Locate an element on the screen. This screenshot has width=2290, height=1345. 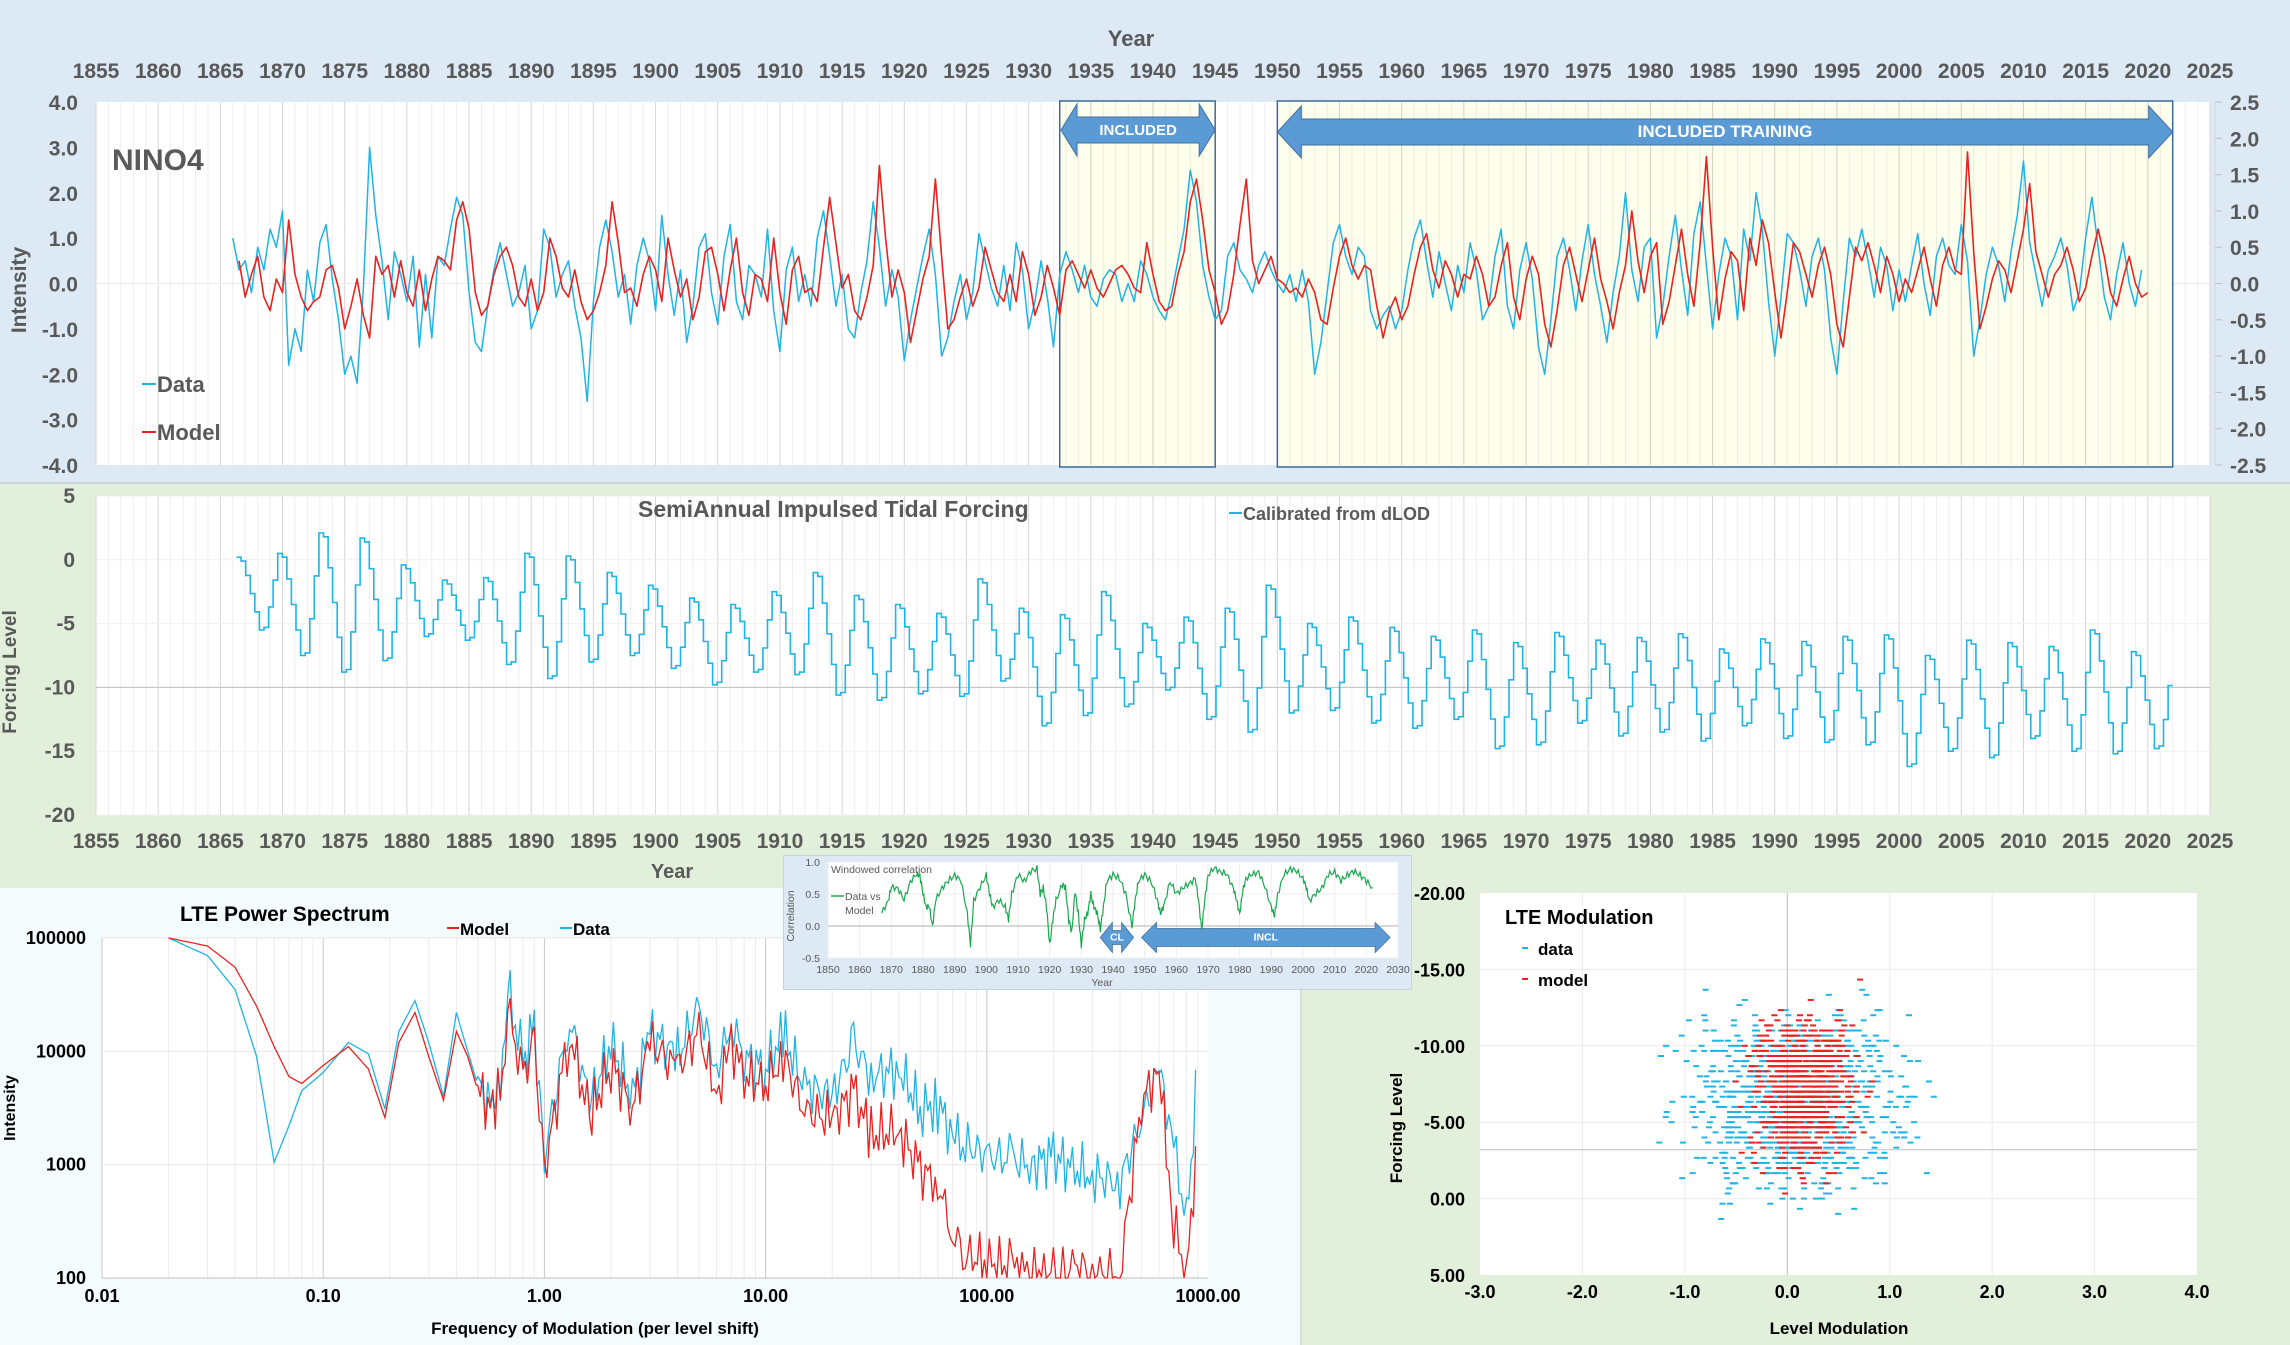
y-tick-label: 100 is located at coordinates (71, 1278).